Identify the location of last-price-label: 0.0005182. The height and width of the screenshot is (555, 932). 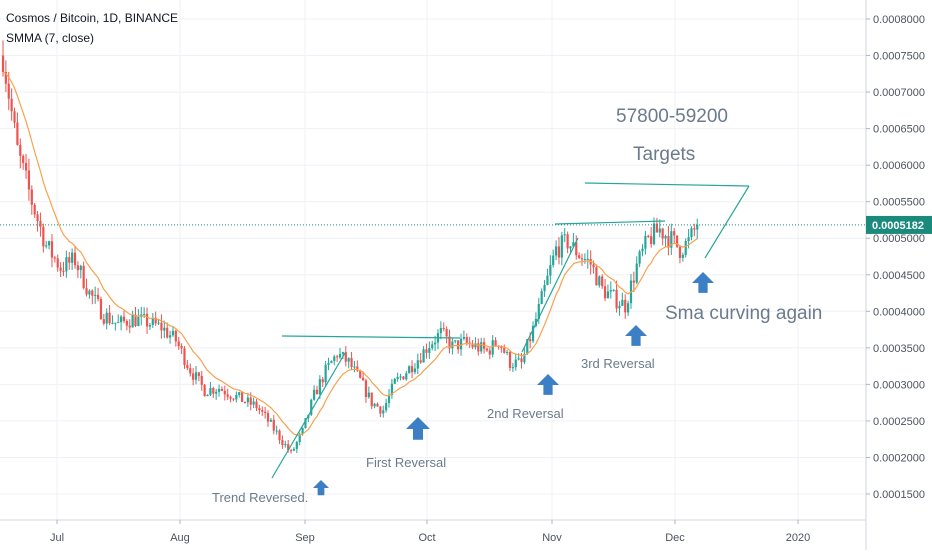
(898, 226).